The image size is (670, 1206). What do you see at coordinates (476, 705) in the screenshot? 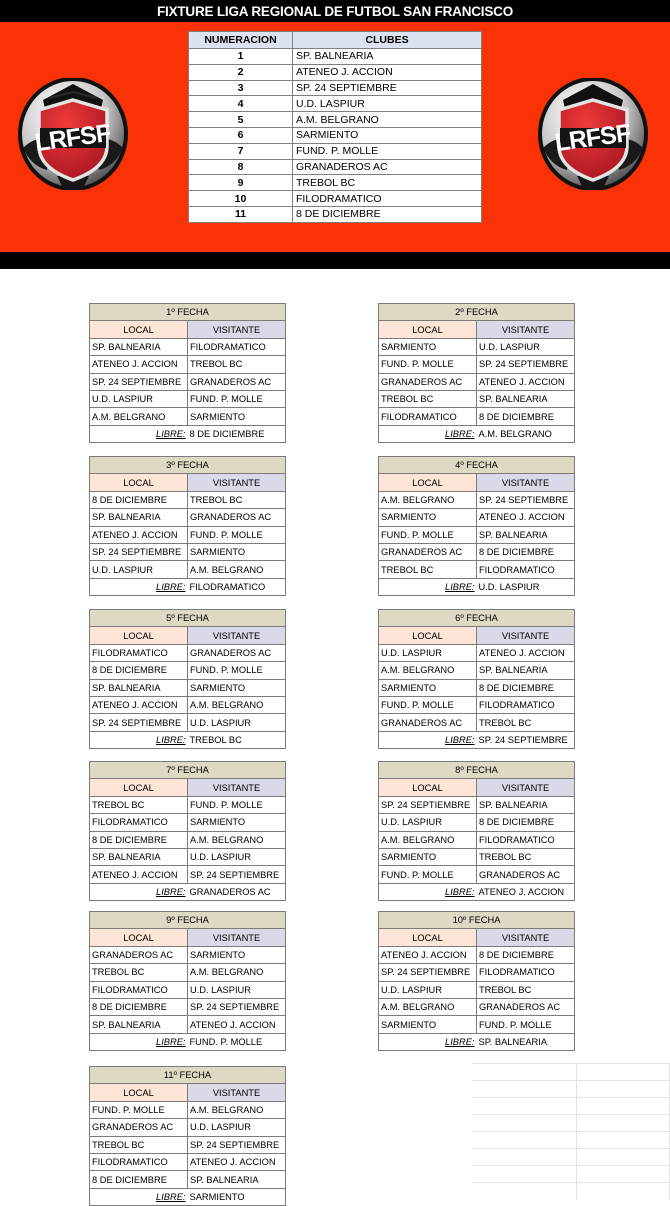
I see `match-row: FUND. P. MOLLE FILODRAMATICO` at bounding box center [476, 705].